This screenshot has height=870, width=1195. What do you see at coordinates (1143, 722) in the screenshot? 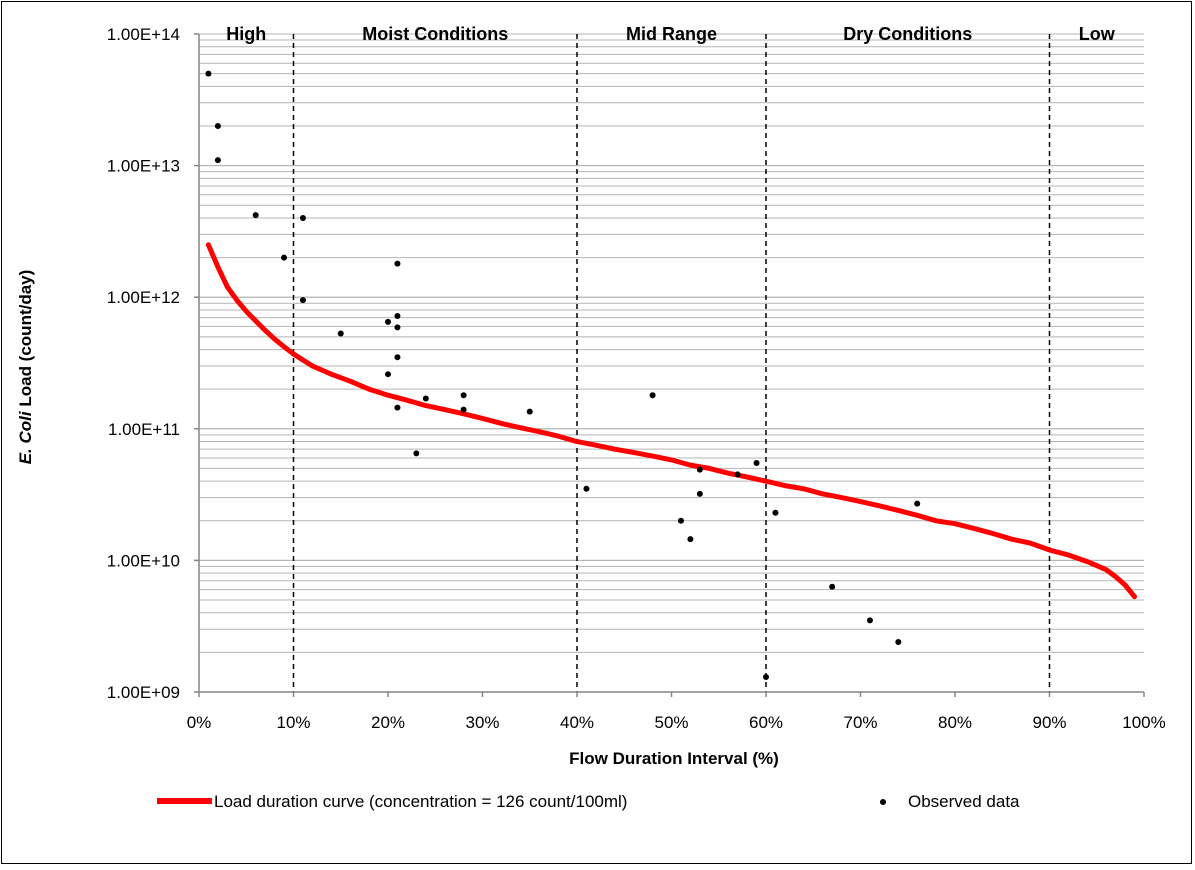
I see `x-tick-label: 100%` at bounding box center [1143, 722].